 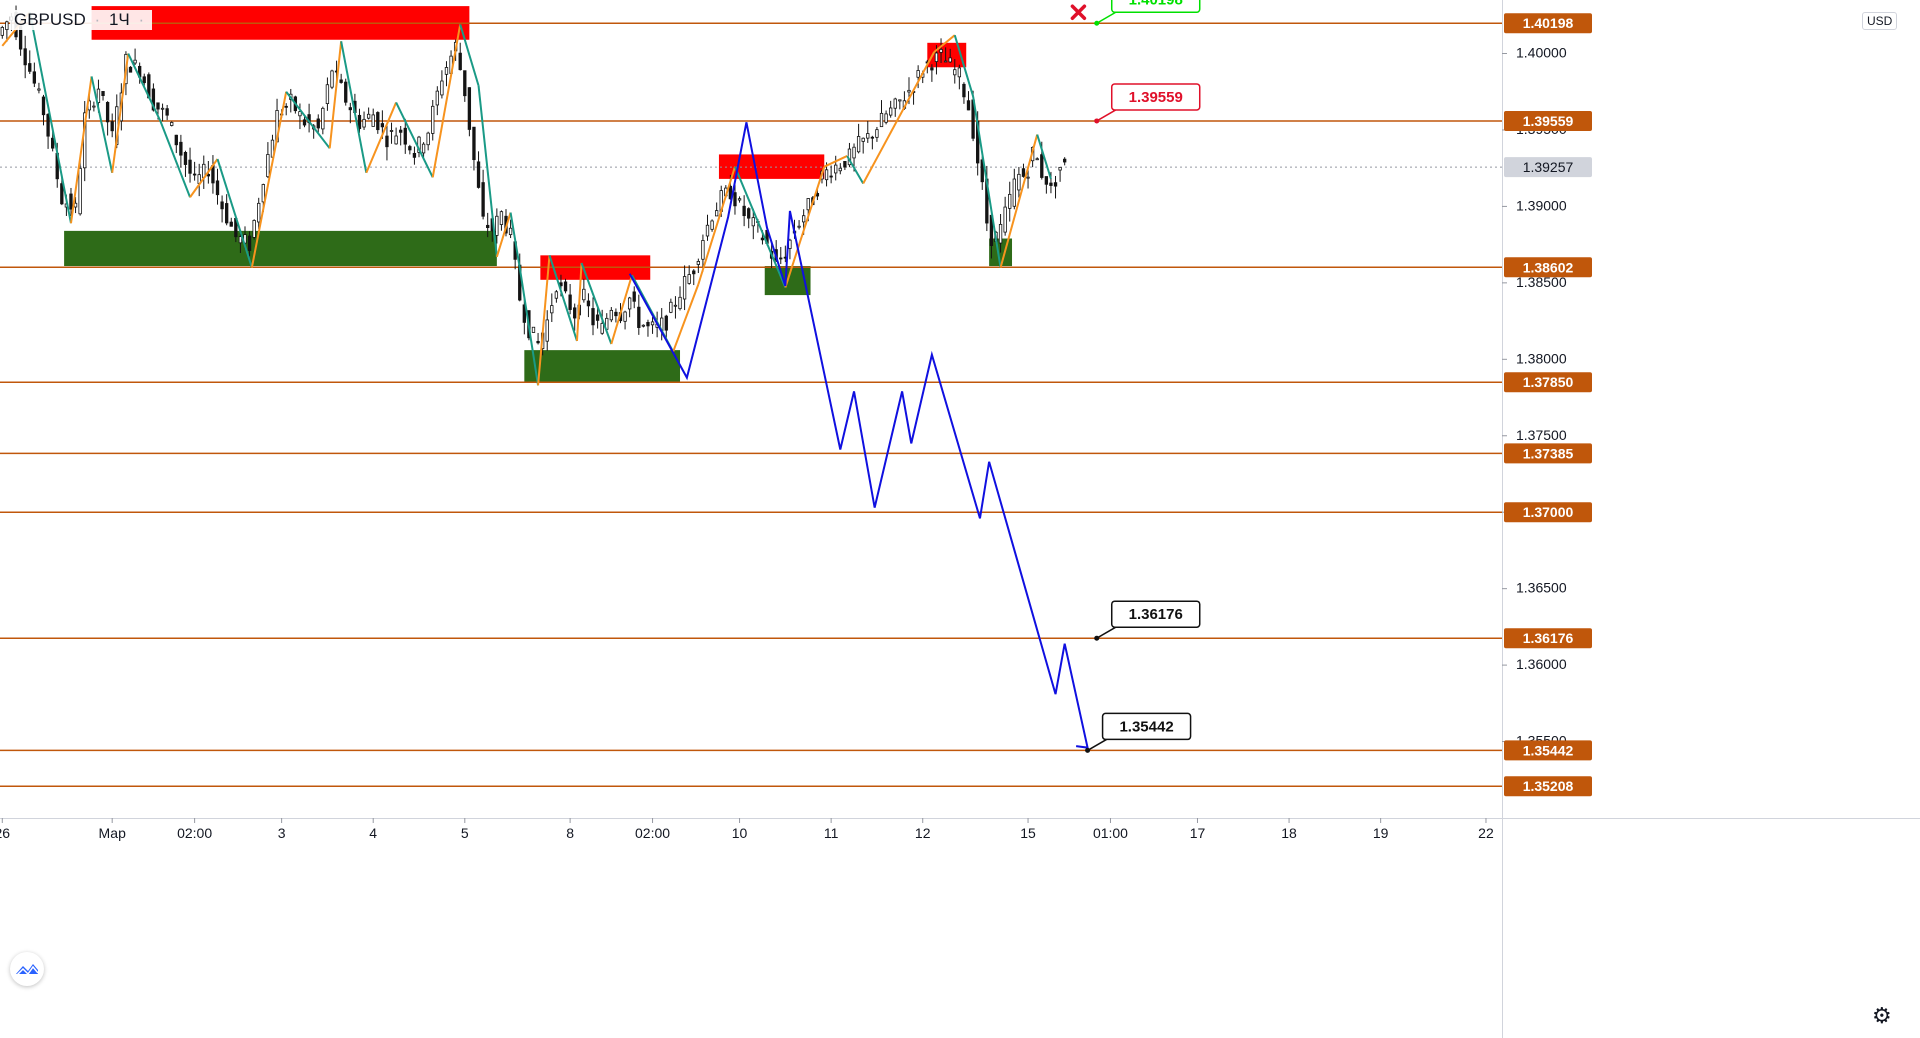 What do you see at coordinates (1289, 833) in the screenshot?
I see `x-tick-label: 18` at bounding box center [1289, 833].